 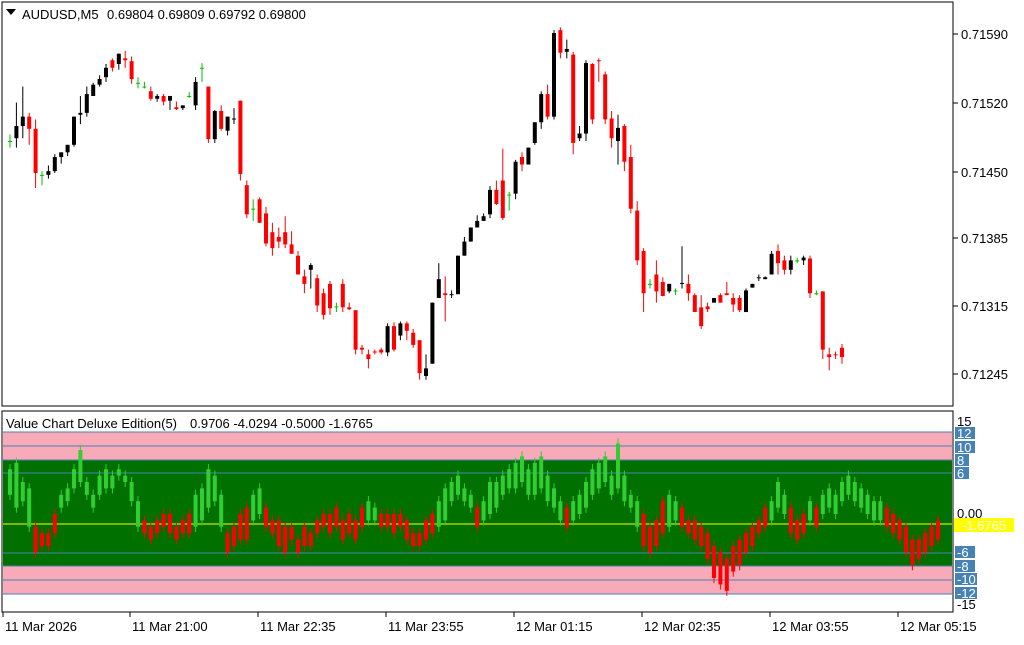 What do you see at coordinates (965, 566) in the screenshot?
I see `ind-tag-neg8` at bounding box center [965, 566].